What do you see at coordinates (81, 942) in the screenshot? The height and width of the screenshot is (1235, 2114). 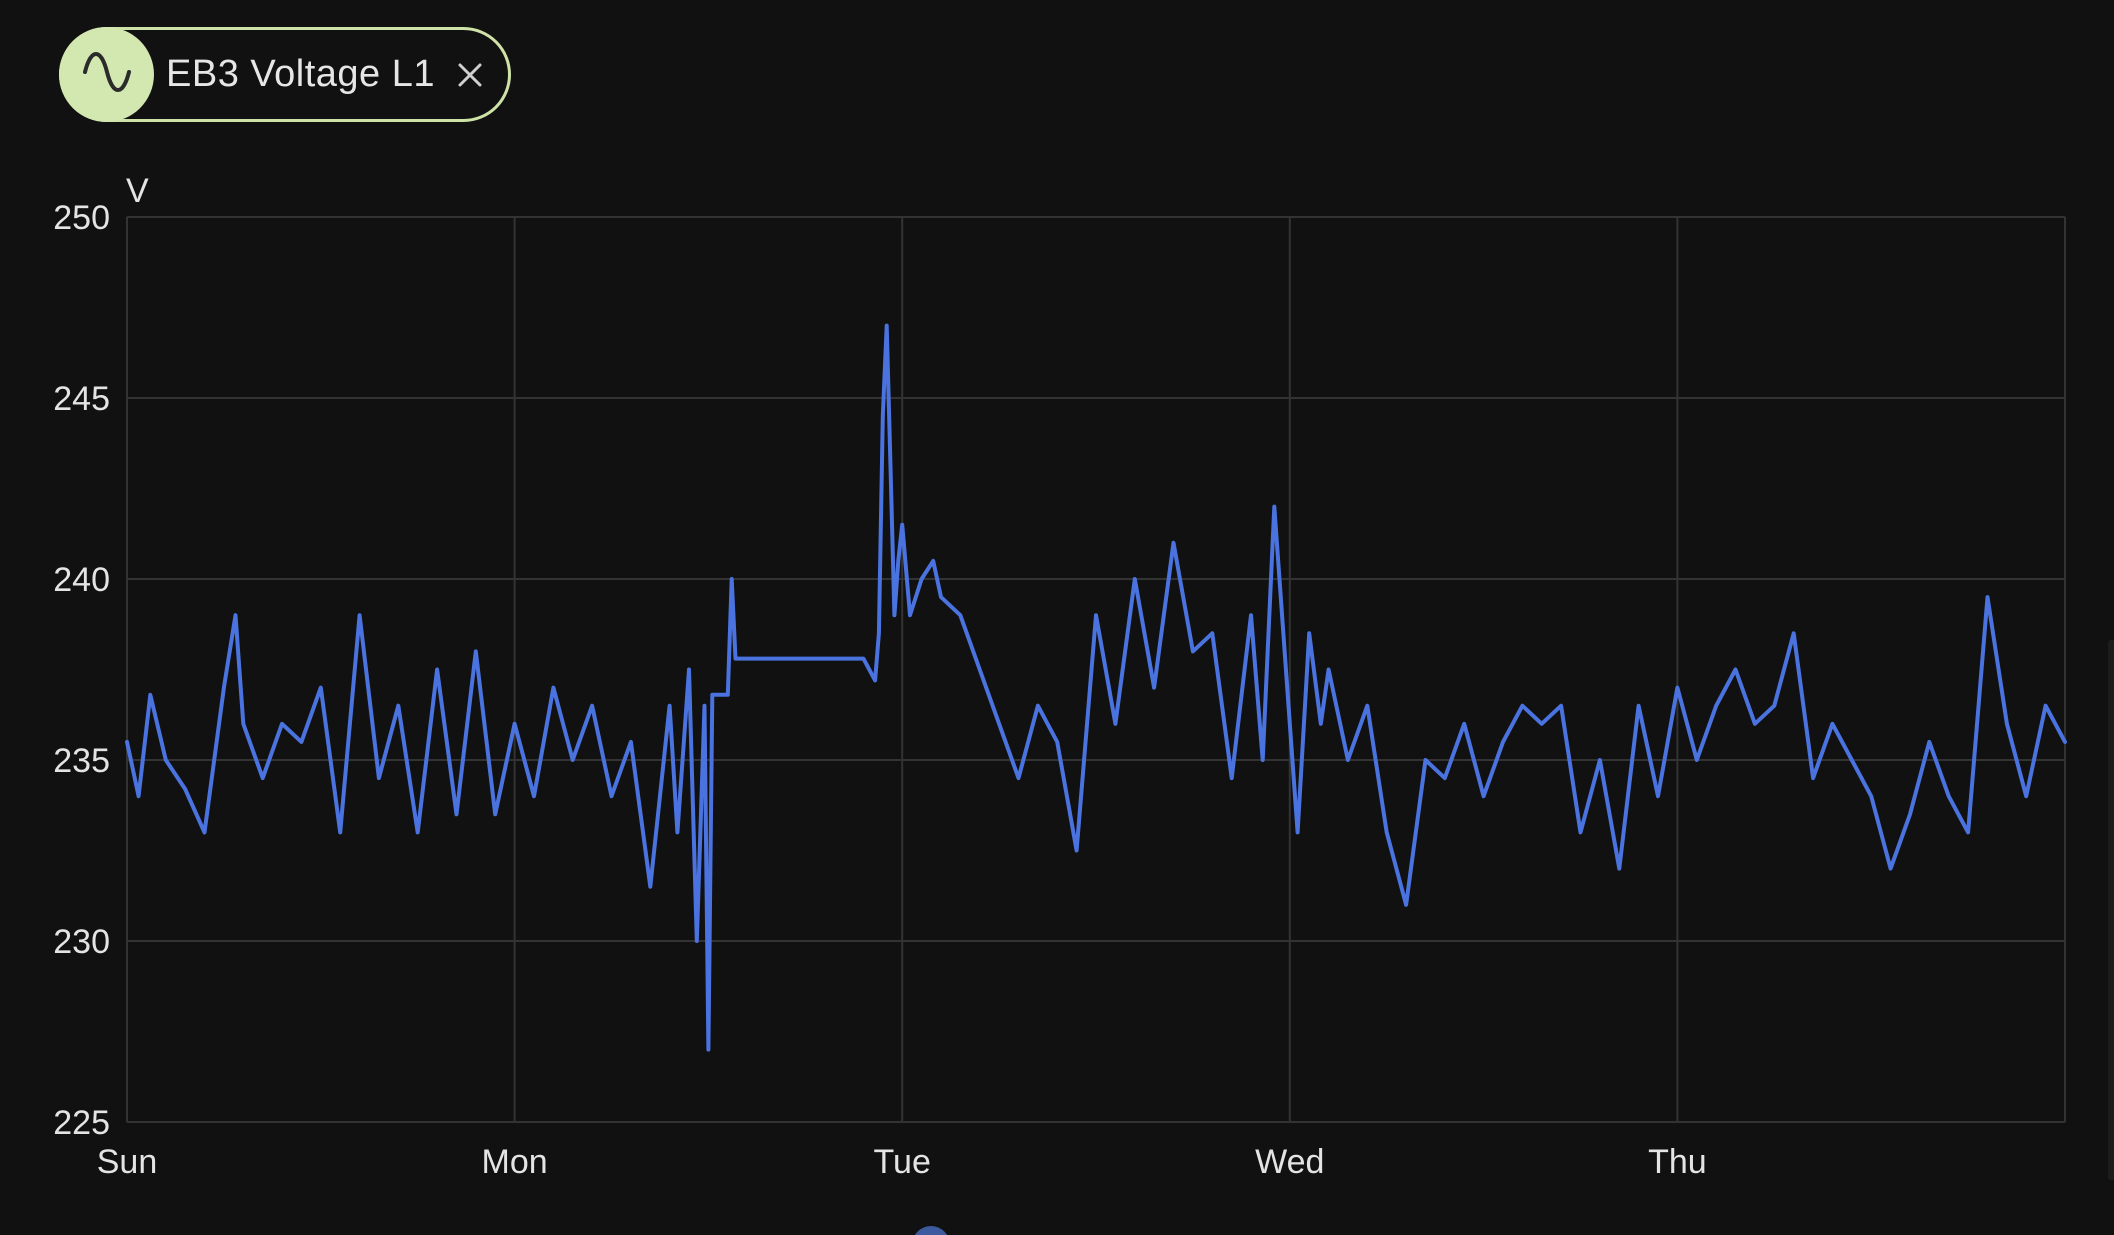 I see `y-tick-label: 230` at bounding box center [81, 942].